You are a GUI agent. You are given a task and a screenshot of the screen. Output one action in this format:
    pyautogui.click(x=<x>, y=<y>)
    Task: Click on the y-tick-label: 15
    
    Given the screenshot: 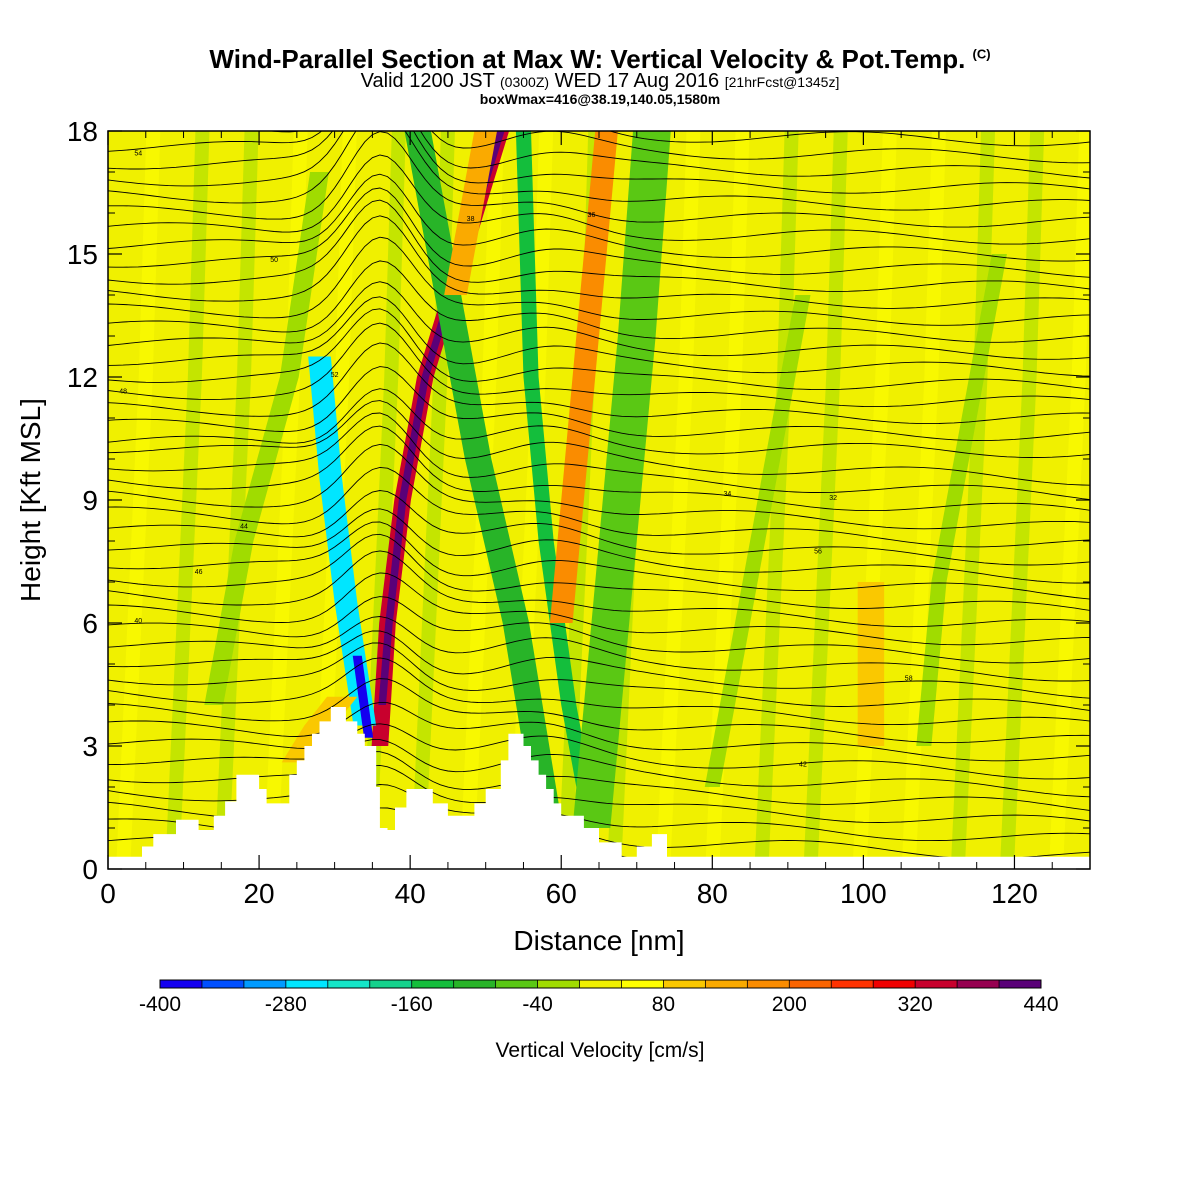 What is the action you would take?
    pyautogui.click(x=82, y=254)
    